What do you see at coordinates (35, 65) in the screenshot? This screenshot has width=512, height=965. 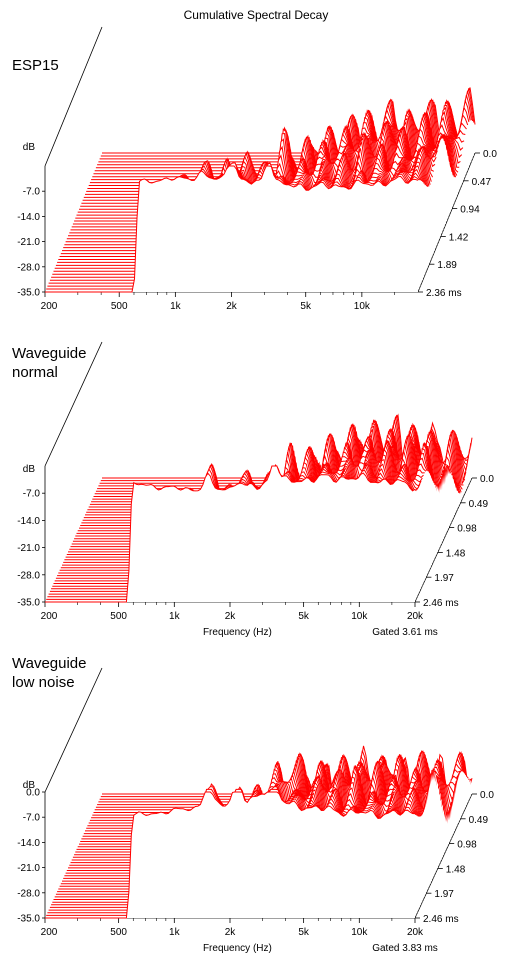 I see `panel-label-line: ESP15` at bounding box center [35, 65].